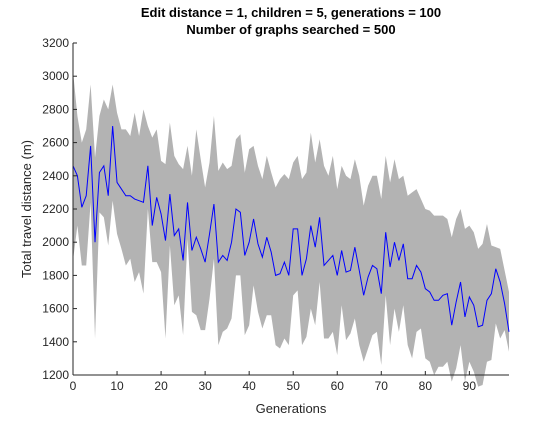  Describe the element at coordinates (338, 386) in the screenshot. I see `x-tick-label: 60` at that location.